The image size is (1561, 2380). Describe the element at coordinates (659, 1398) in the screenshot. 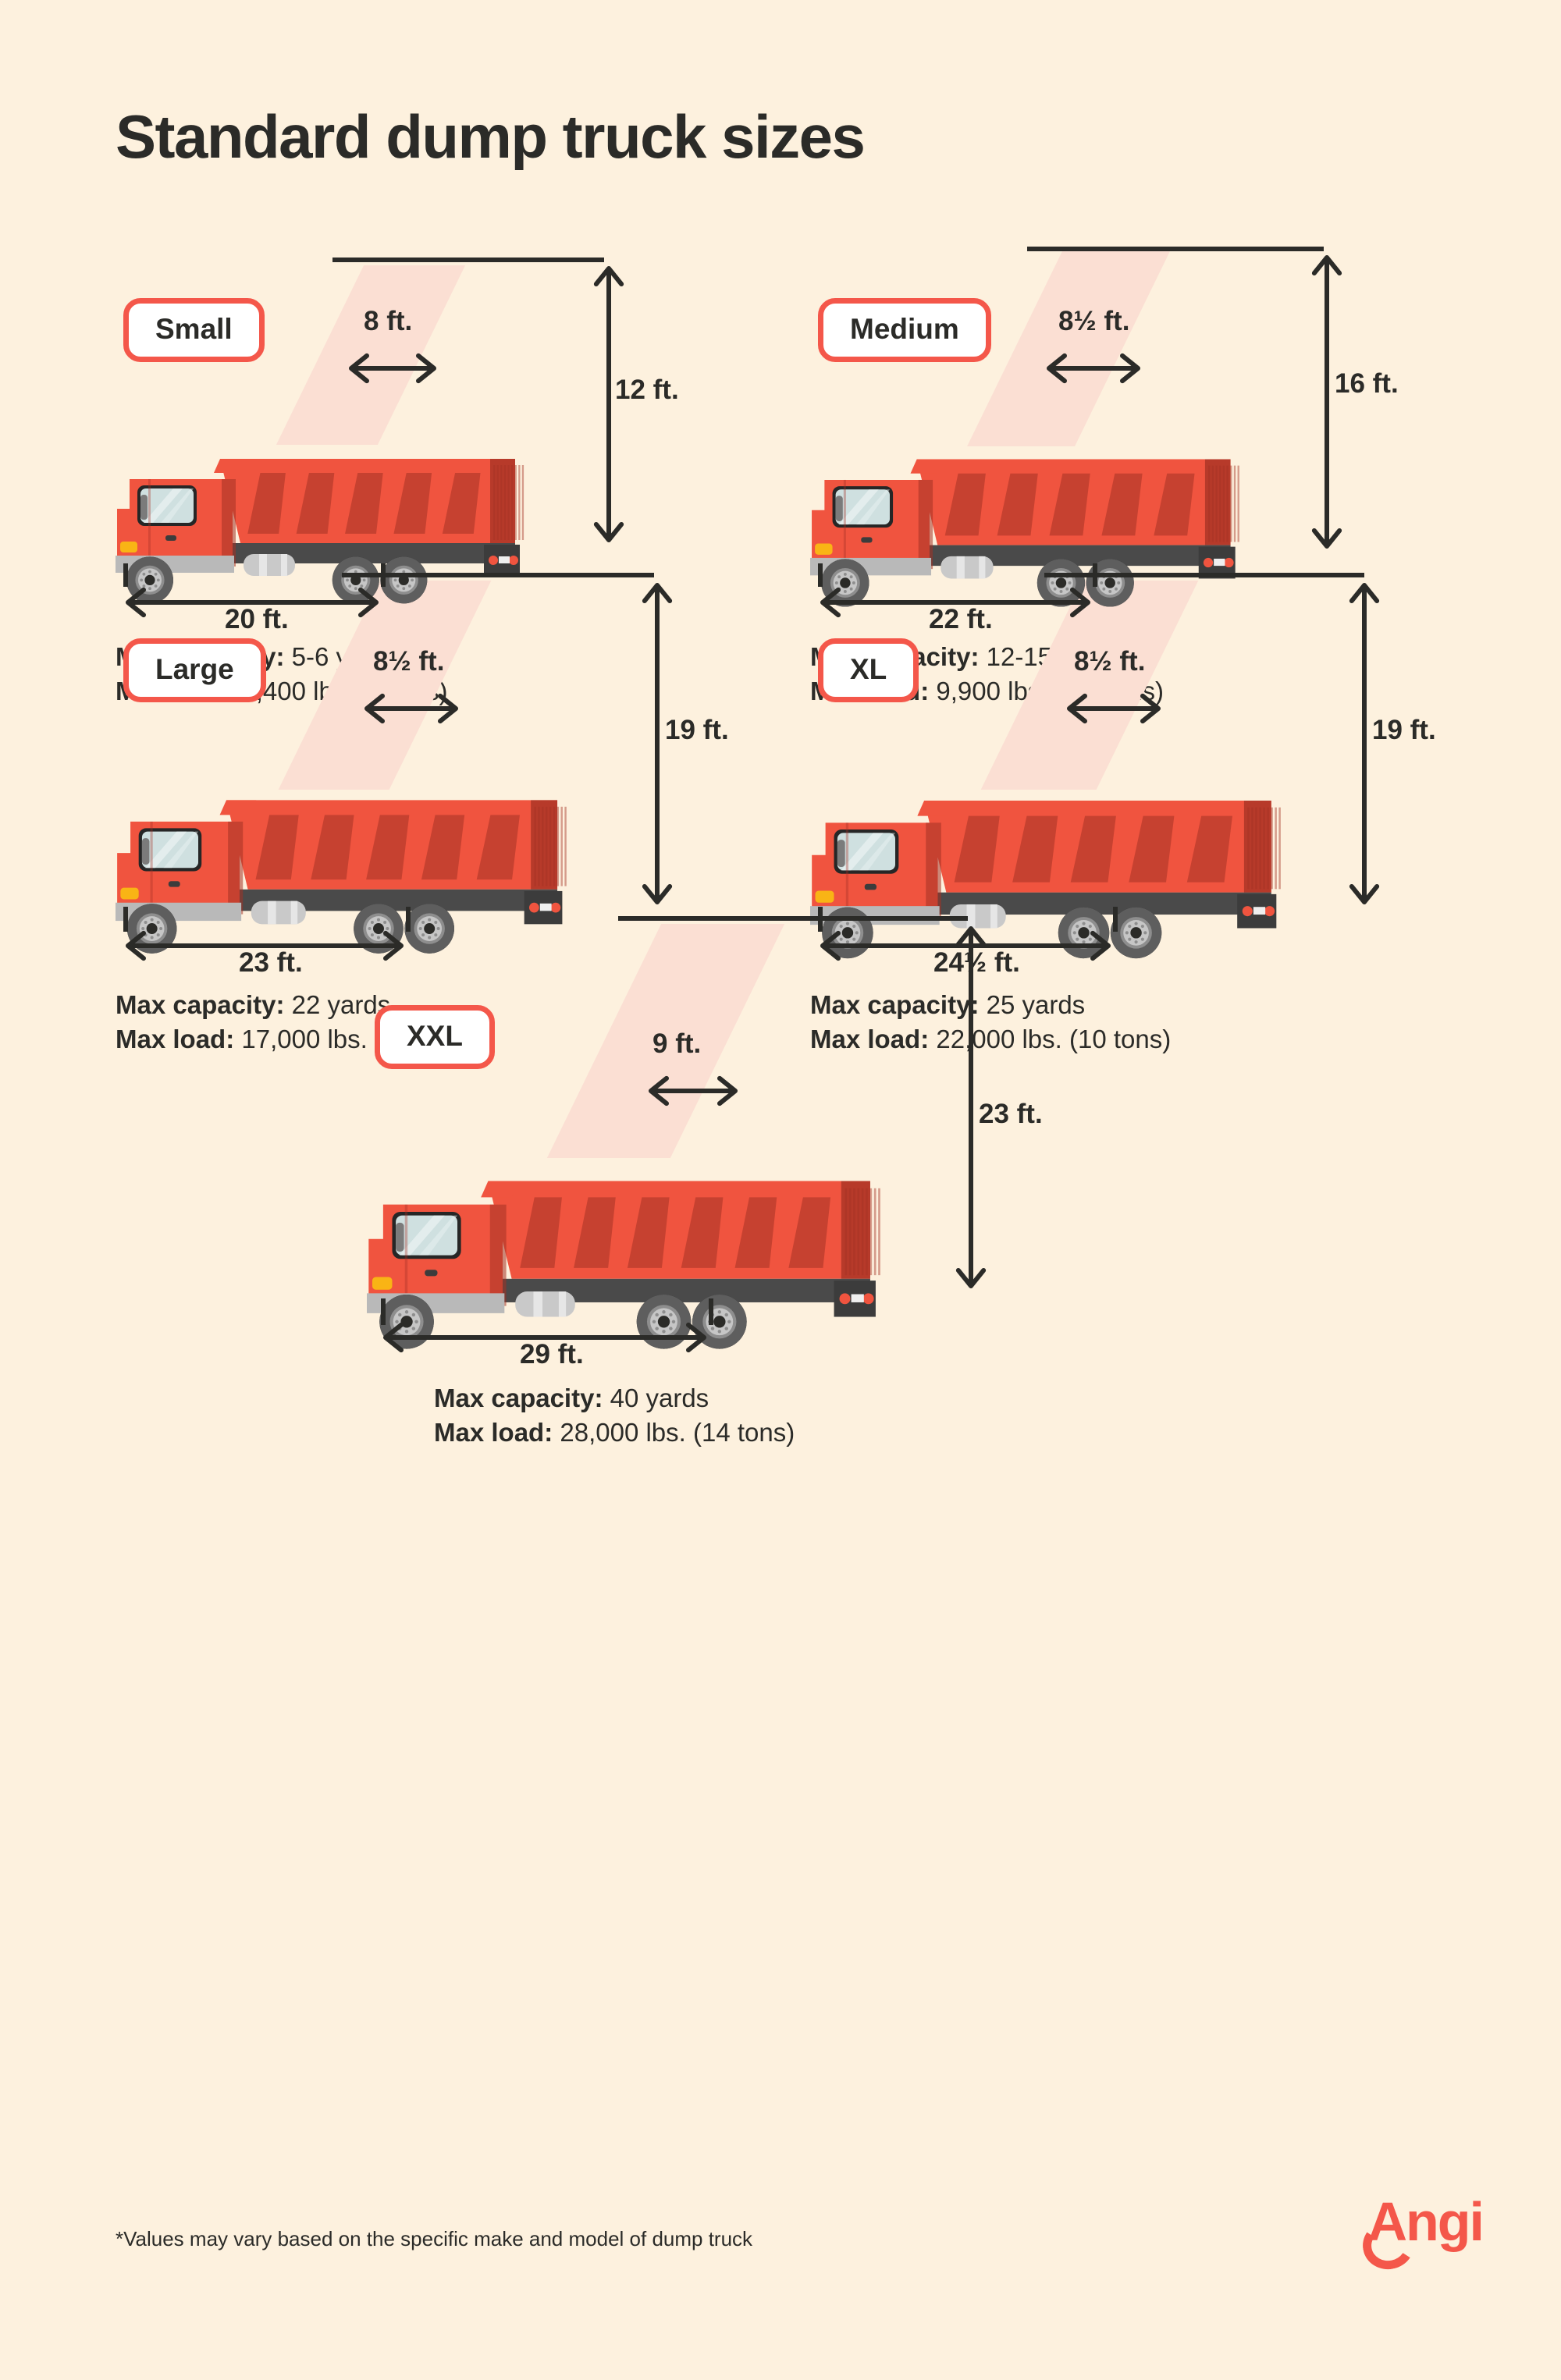

I see `spec-capacity-value: 40 yards` at that location.